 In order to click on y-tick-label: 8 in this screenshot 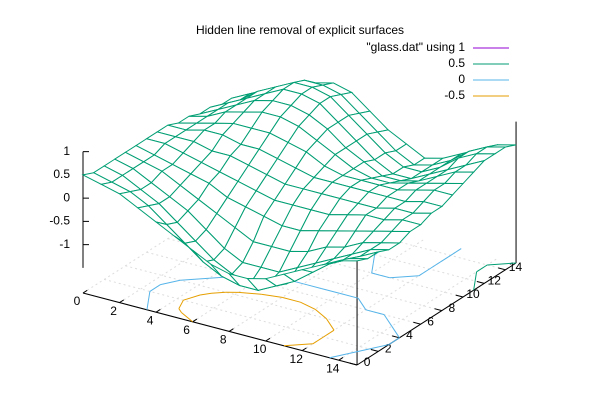, I will do `click(452, 308)`.